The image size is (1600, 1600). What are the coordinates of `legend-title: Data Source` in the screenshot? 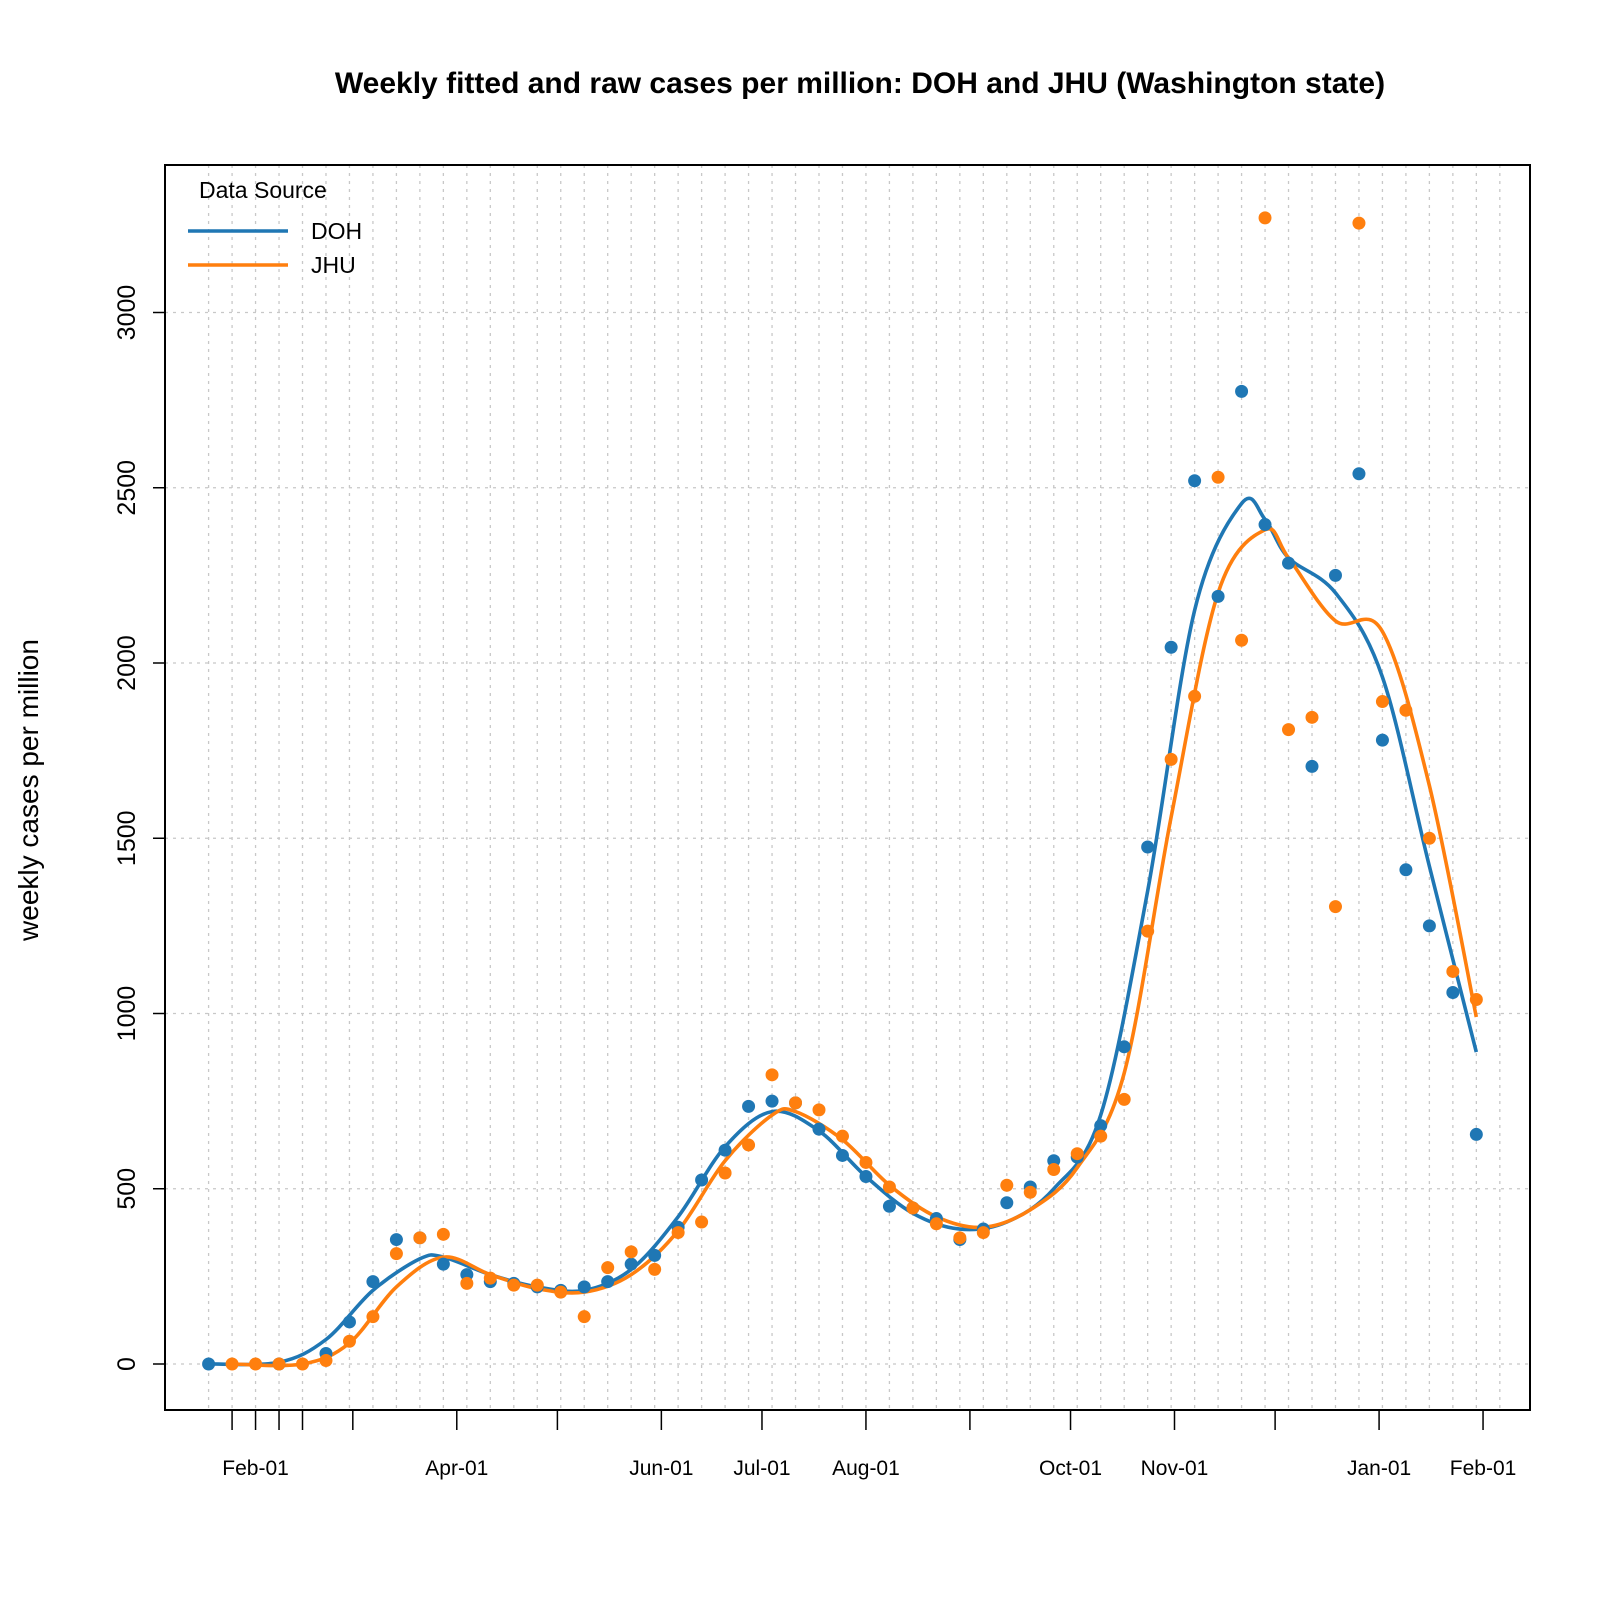 It's located at (263, 190).